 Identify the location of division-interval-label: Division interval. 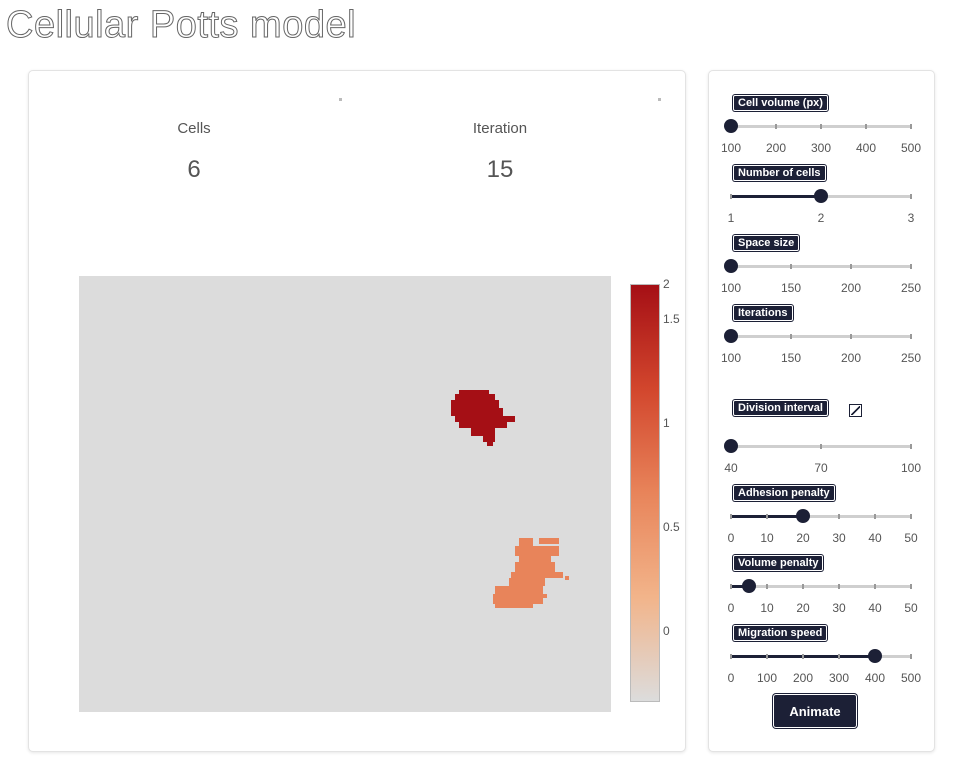
(780, 408).